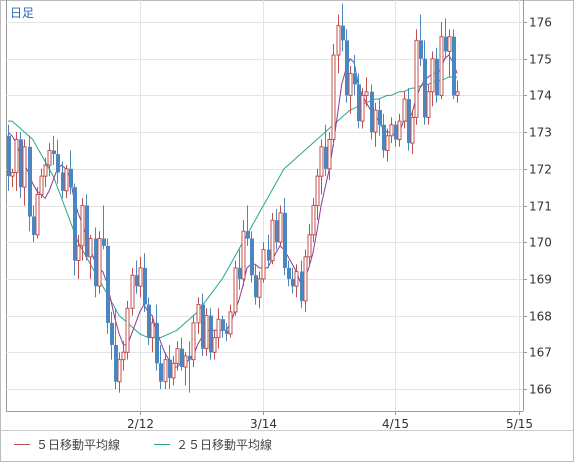  Describe the element at coordinates (395, 424) in the screenshot. I see `x-tick-label: 4/15` at that location.